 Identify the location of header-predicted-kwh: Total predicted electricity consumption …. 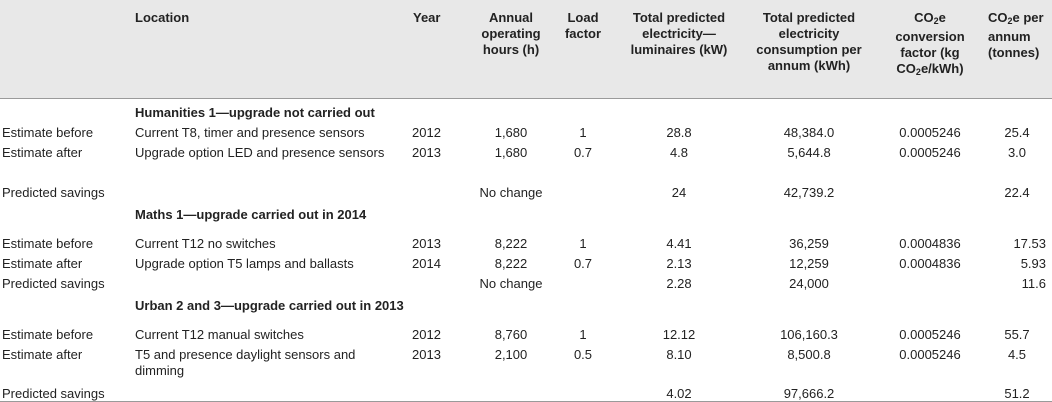
(809, 42).